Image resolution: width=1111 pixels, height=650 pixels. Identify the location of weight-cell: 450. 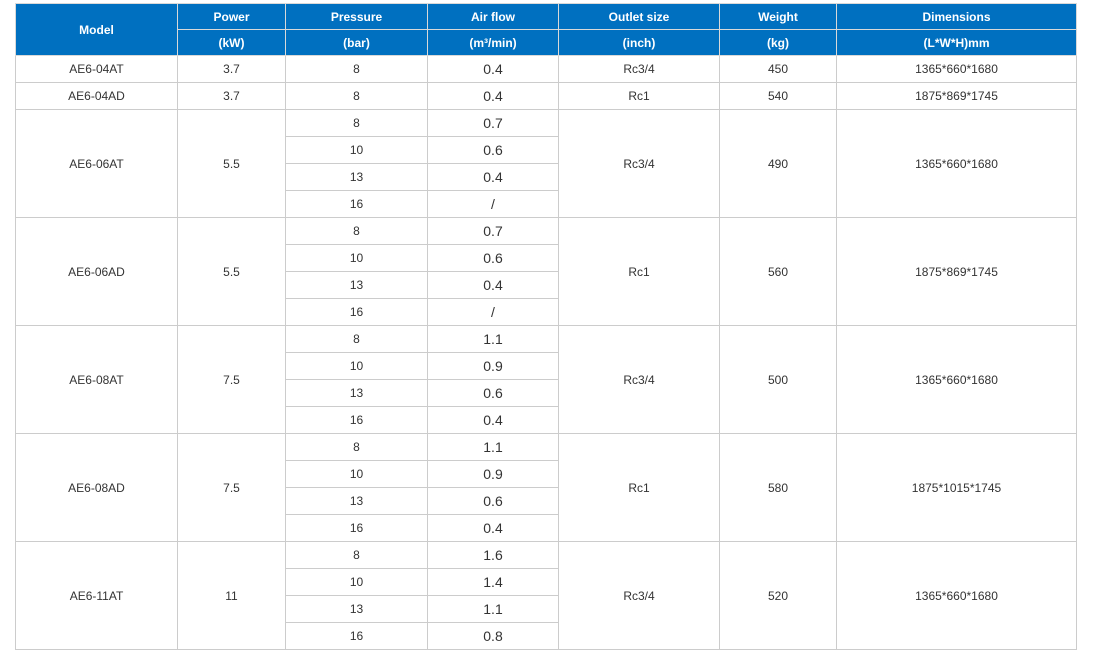
(778, 69).